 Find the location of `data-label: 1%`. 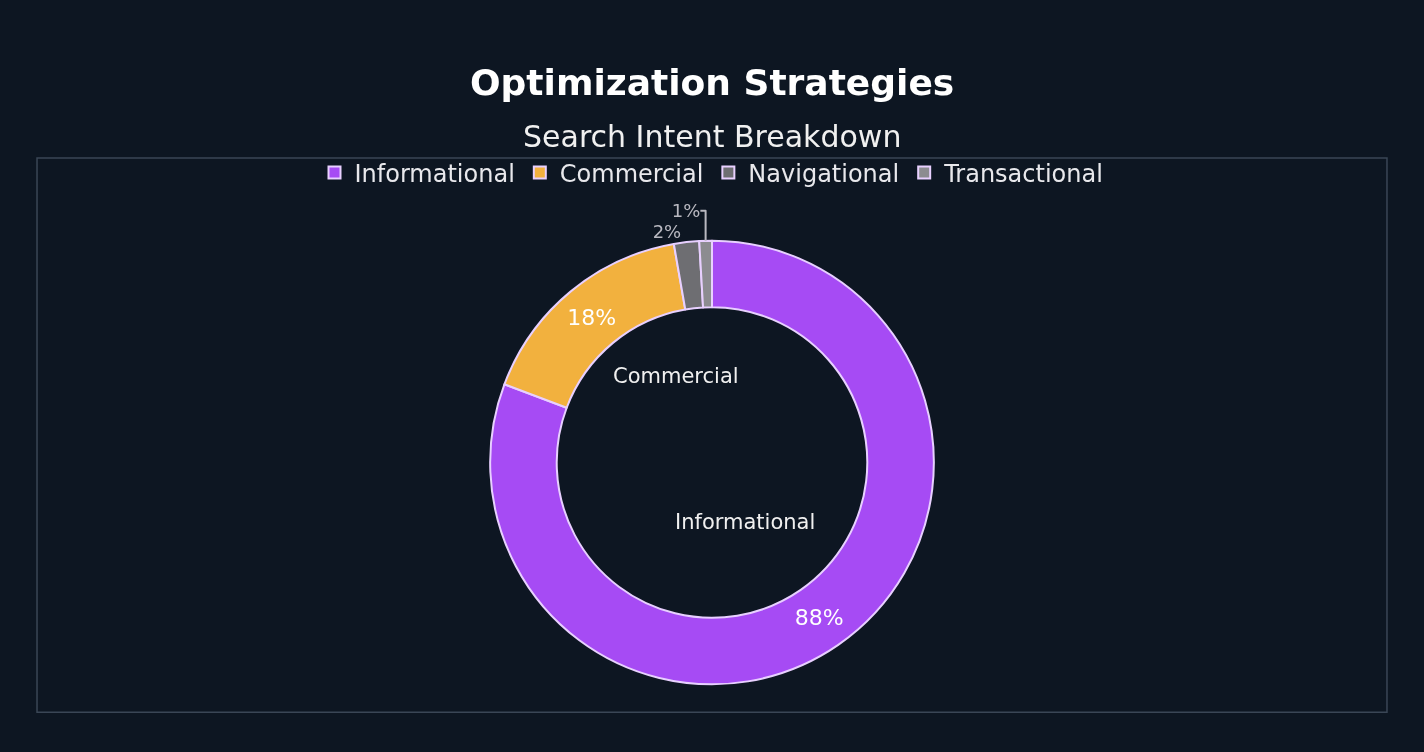

data-label: 1% is located at coordinates (686, 211).